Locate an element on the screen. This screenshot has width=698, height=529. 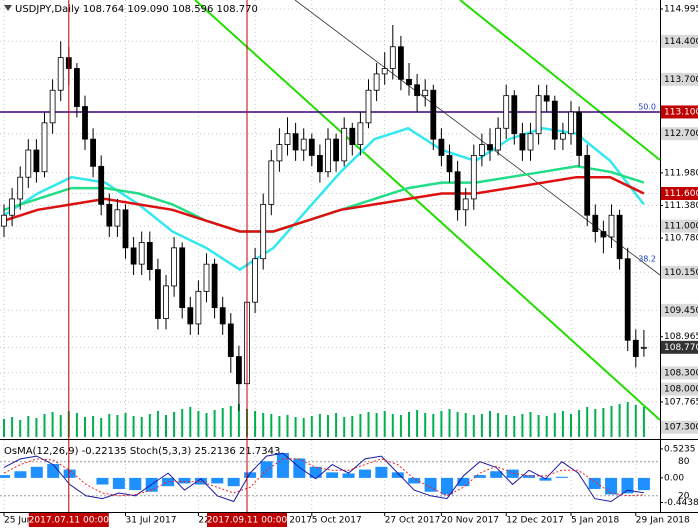
y-tick-label: 111.000 is located at coordinates (681, 227).